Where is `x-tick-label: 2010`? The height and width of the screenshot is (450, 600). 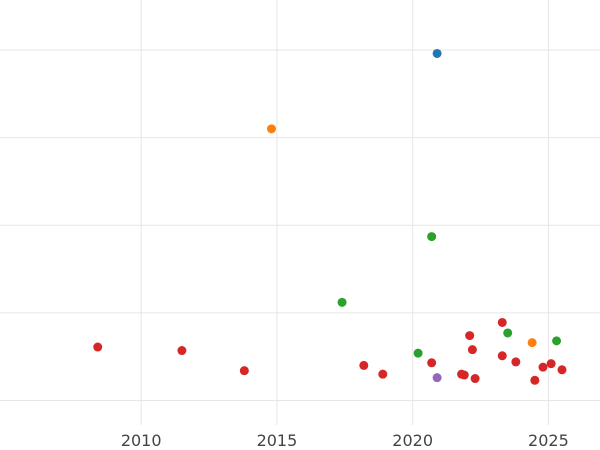 x-tick-label: 2010 is located at coordinates (141, 440).